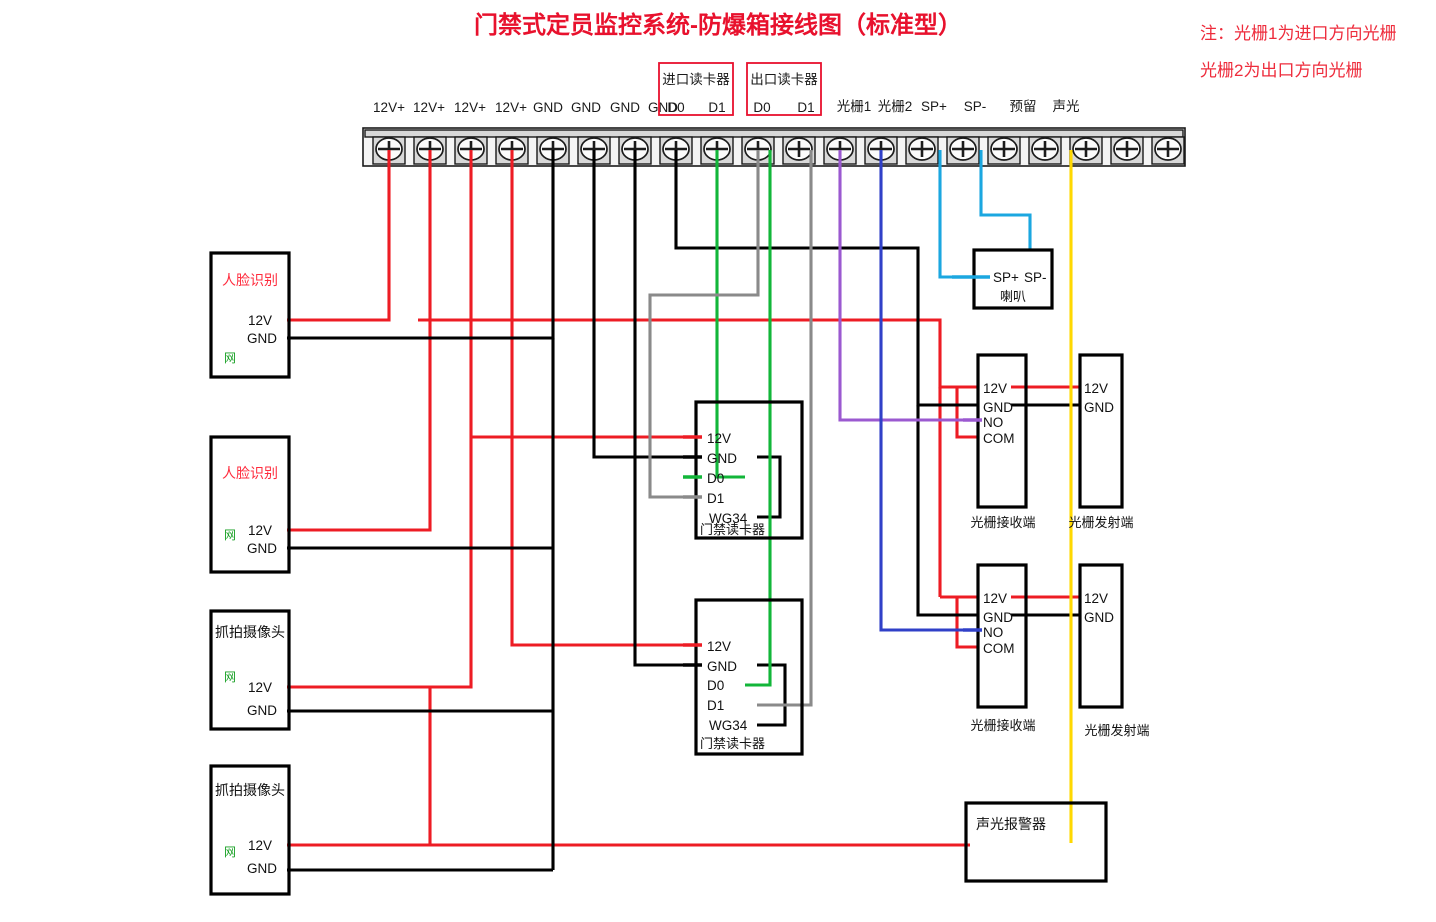 This screenshot has width=1436, height=922. Describe the element at coordinates (758, 418) in the screenshot. I see `wire-d0-reader2` at that location.